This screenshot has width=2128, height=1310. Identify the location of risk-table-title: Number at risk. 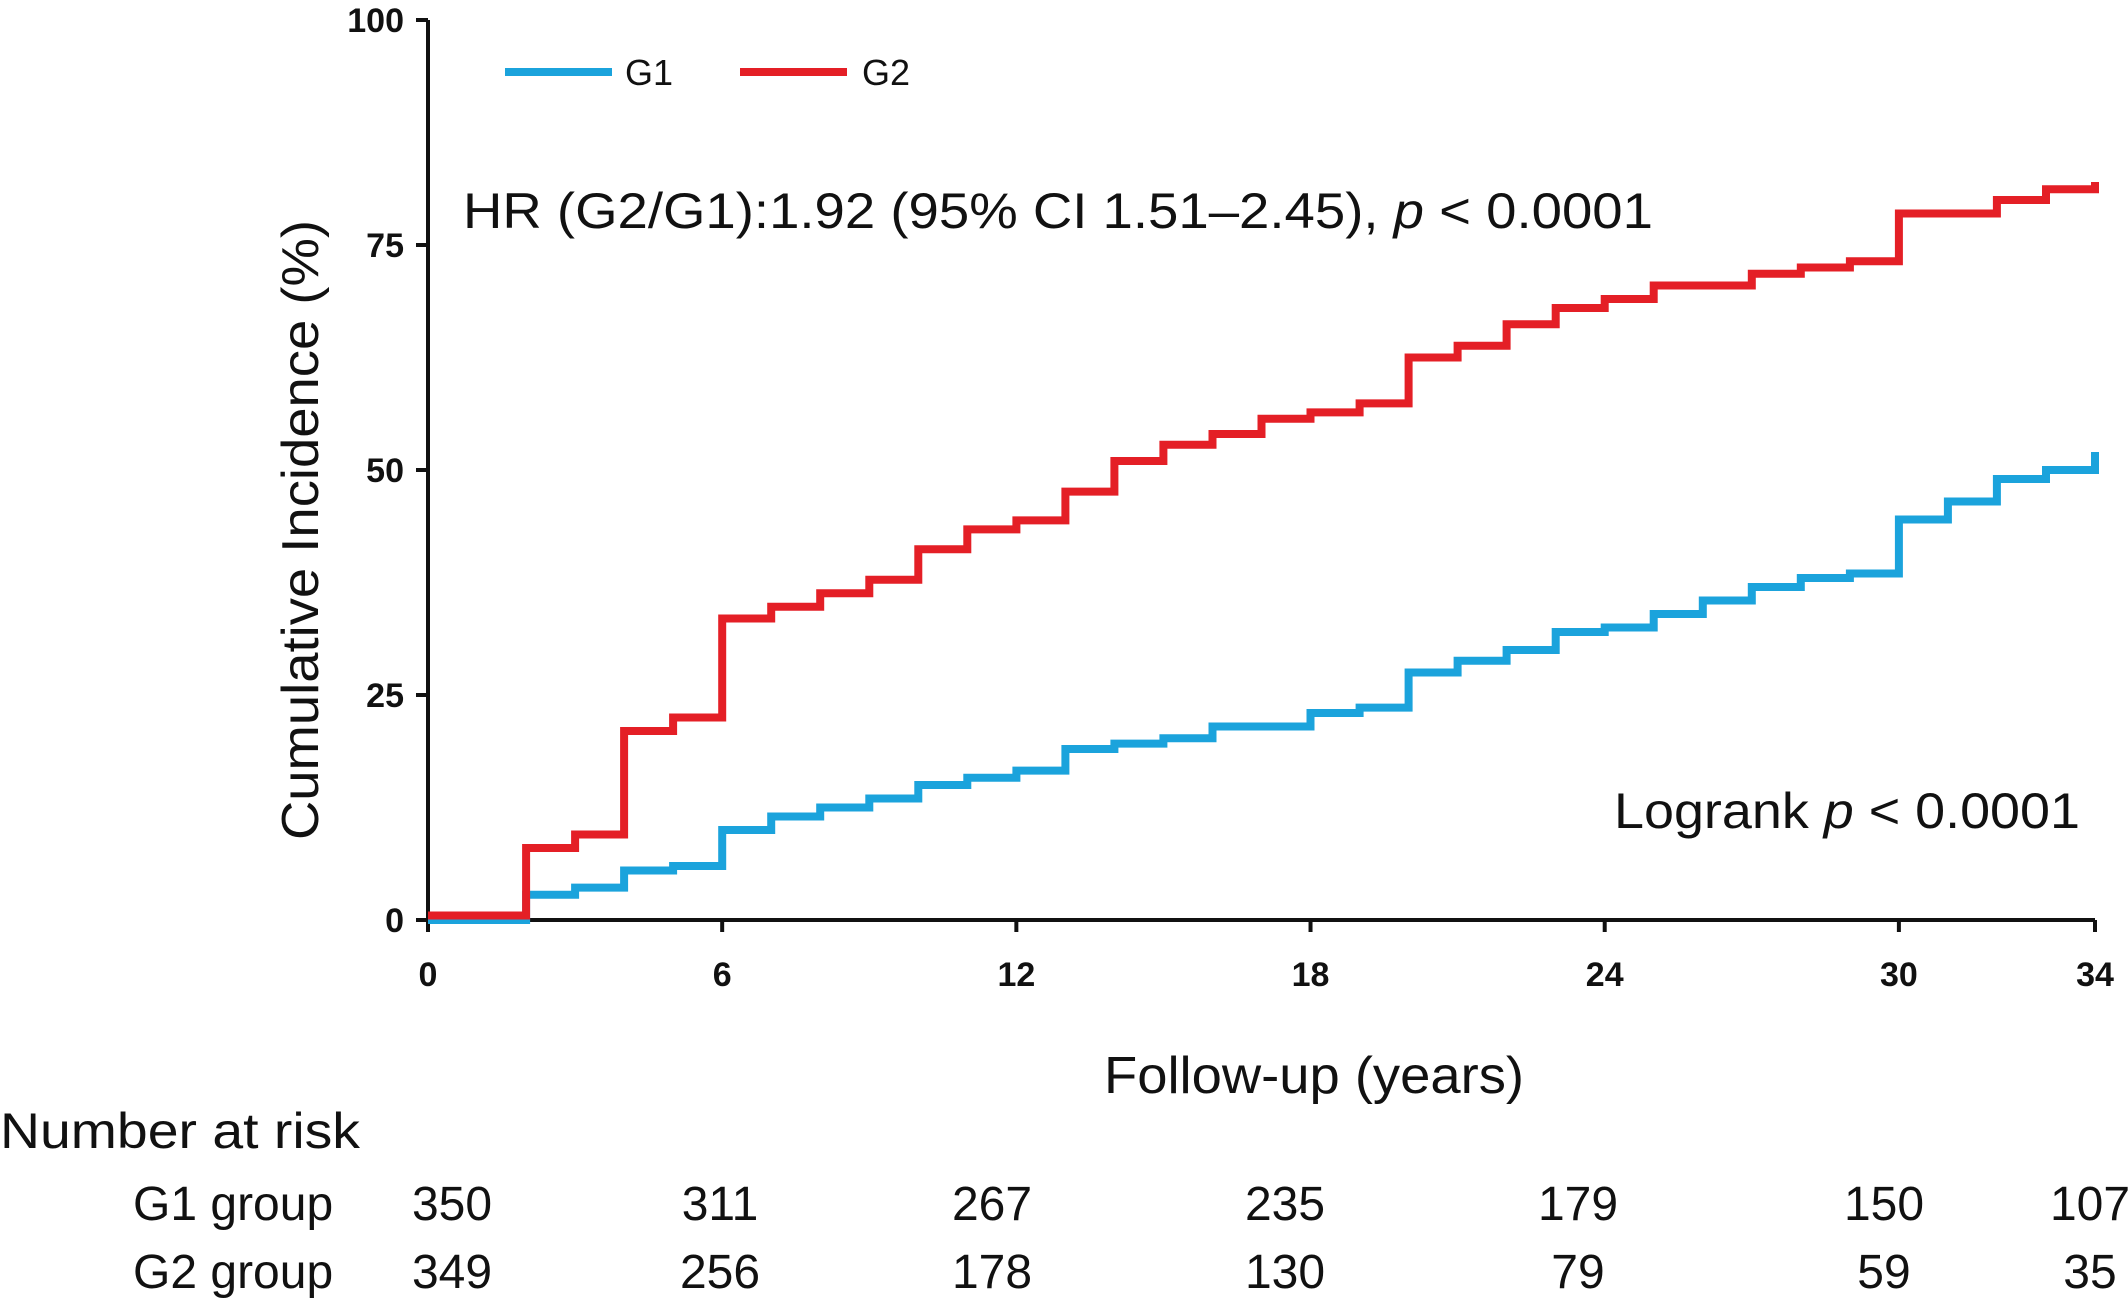
(180, 1131).